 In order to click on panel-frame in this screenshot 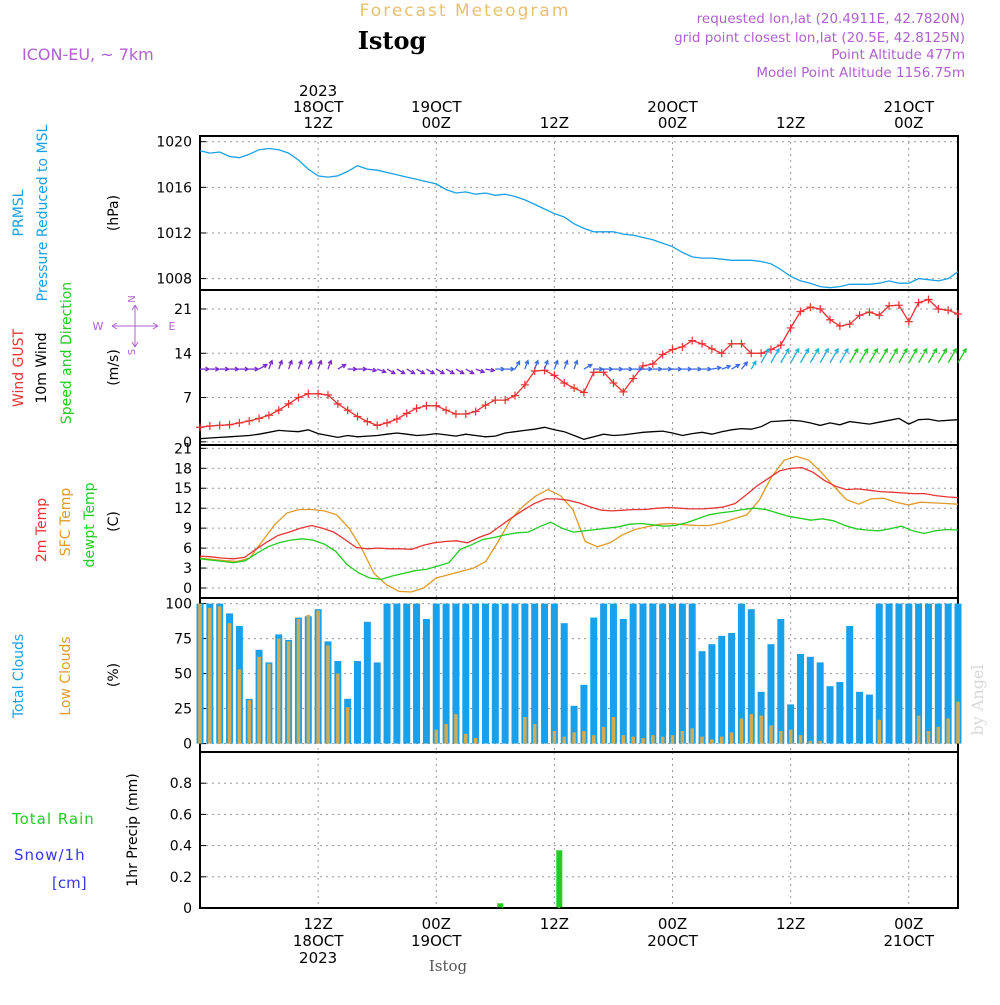, I will do `click(579, 675)`.